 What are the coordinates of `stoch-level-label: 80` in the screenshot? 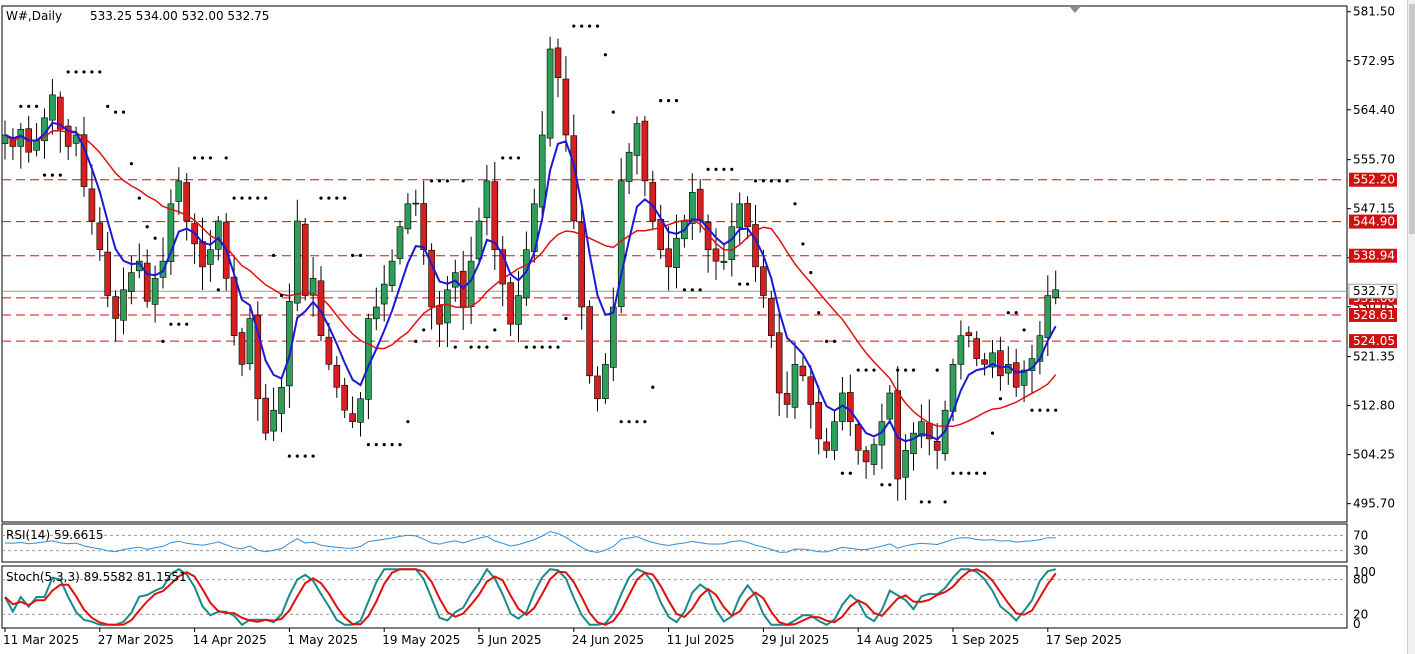 It's located at (1360, 580).